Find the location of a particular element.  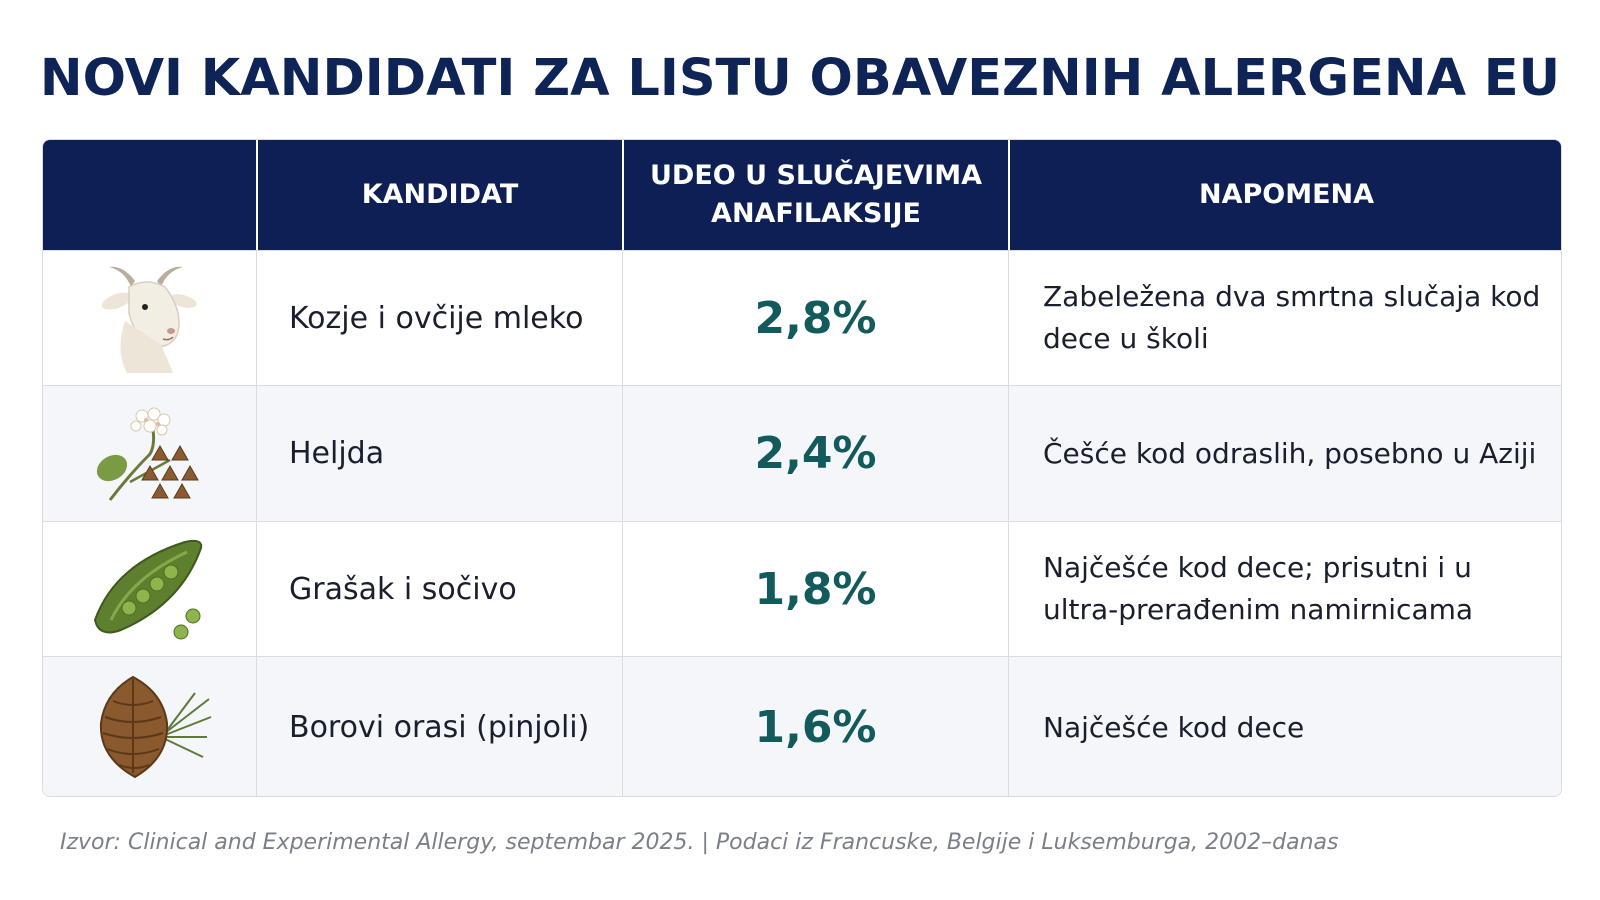

note-text: Najčešće kod dece is located at coordinates (1284, 726).